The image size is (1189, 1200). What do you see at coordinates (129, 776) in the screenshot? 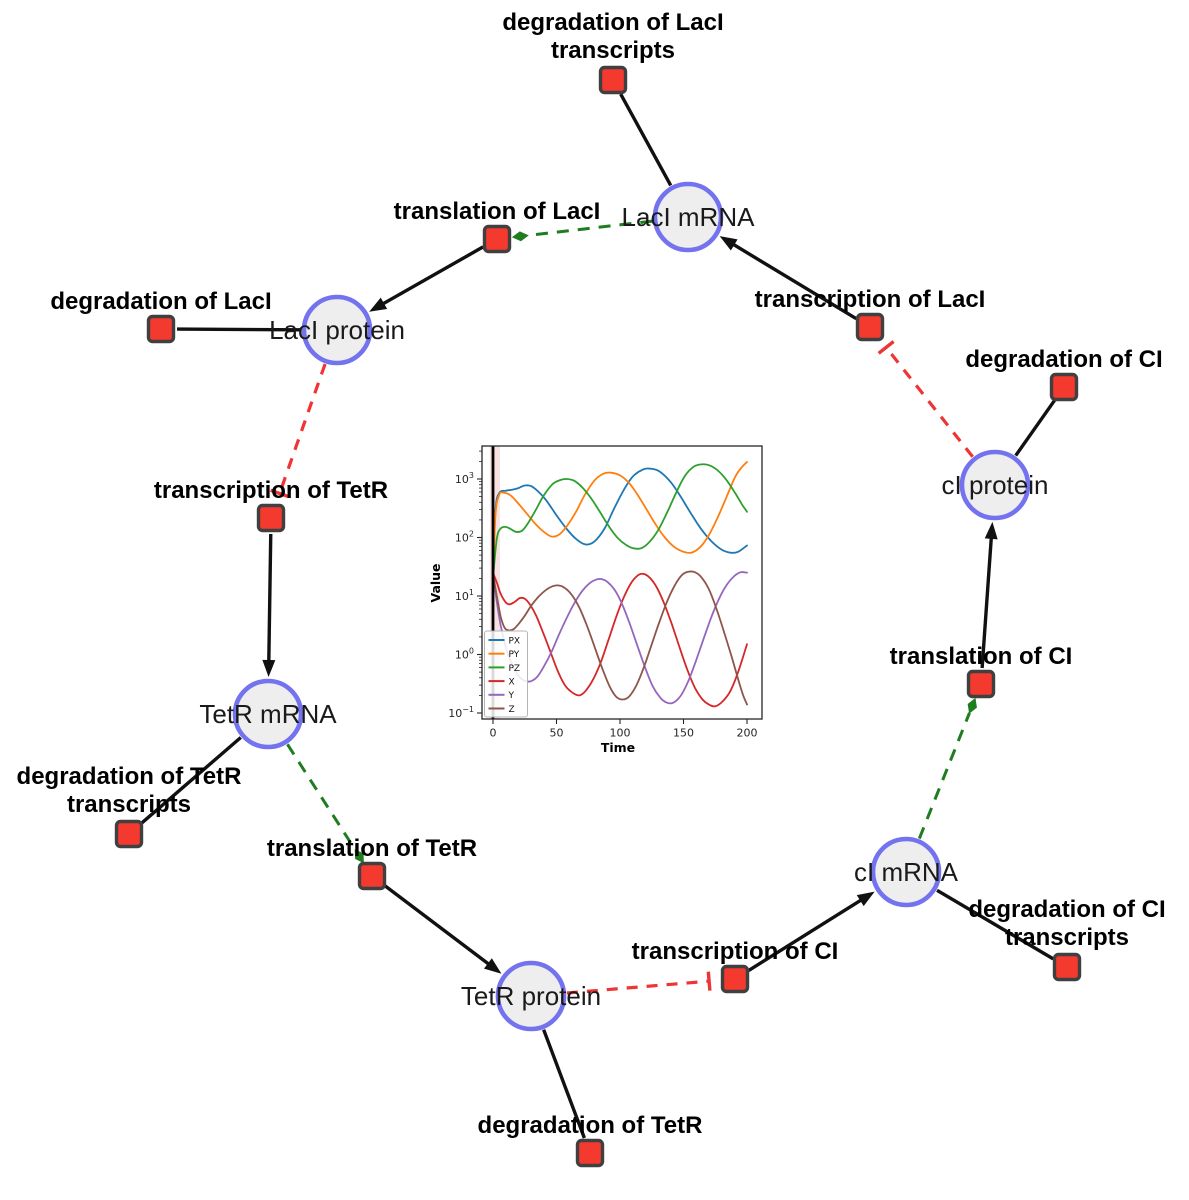
I see `reaction-label-deg_tetr_tx-line1: degradation of TetR` at bounding box center [129, 776].